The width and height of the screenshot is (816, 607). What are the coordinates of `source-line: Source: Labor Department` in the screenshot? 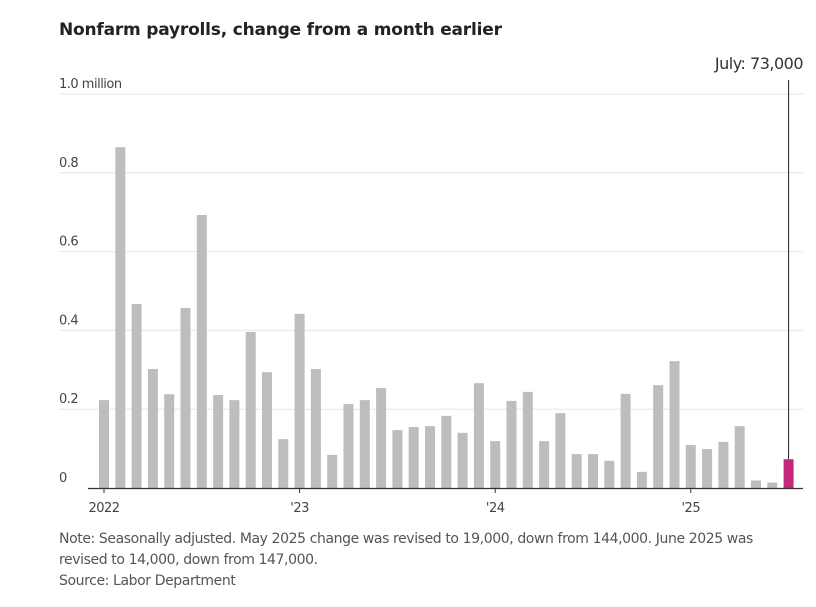 It's located at (147, 581).